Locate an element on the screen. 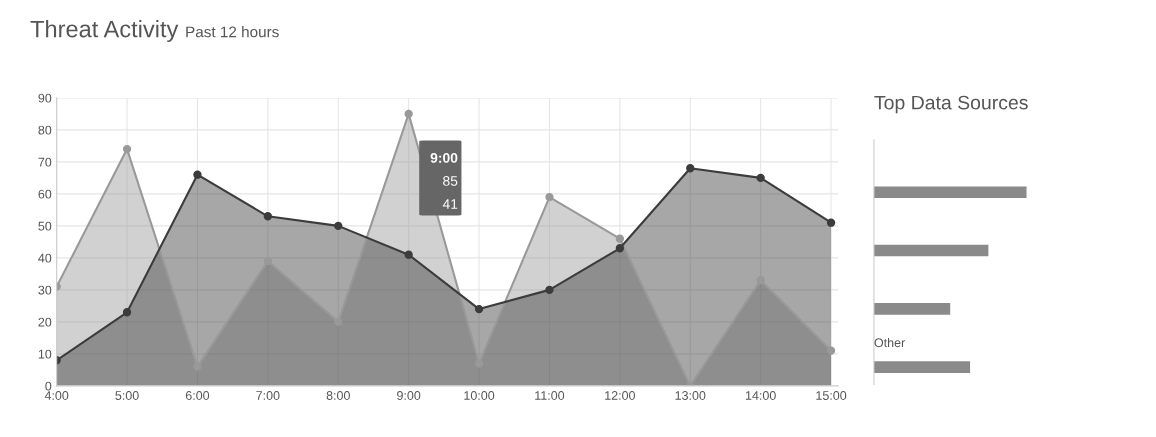 The image size is (1156, 437). annotation: 41 is located at coordinates (450, 204).